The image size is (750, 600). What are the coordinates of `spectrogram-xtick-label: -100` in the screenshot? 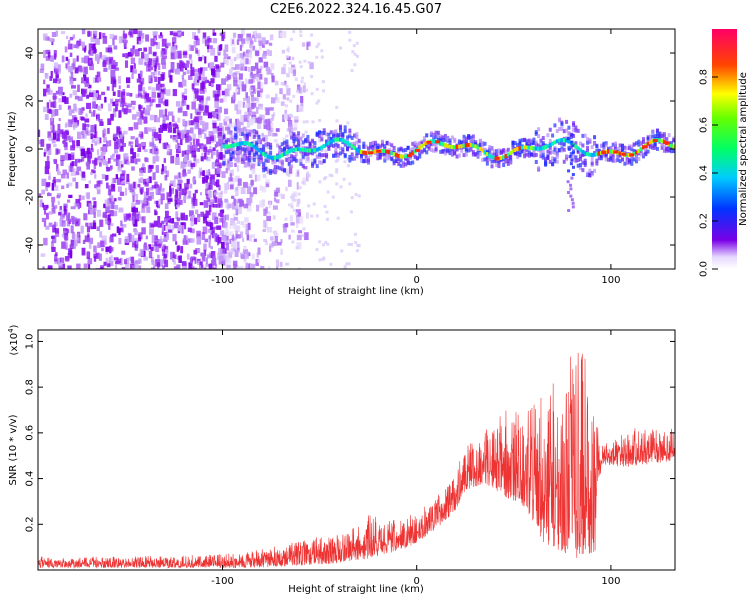 It's located at (222, 280).